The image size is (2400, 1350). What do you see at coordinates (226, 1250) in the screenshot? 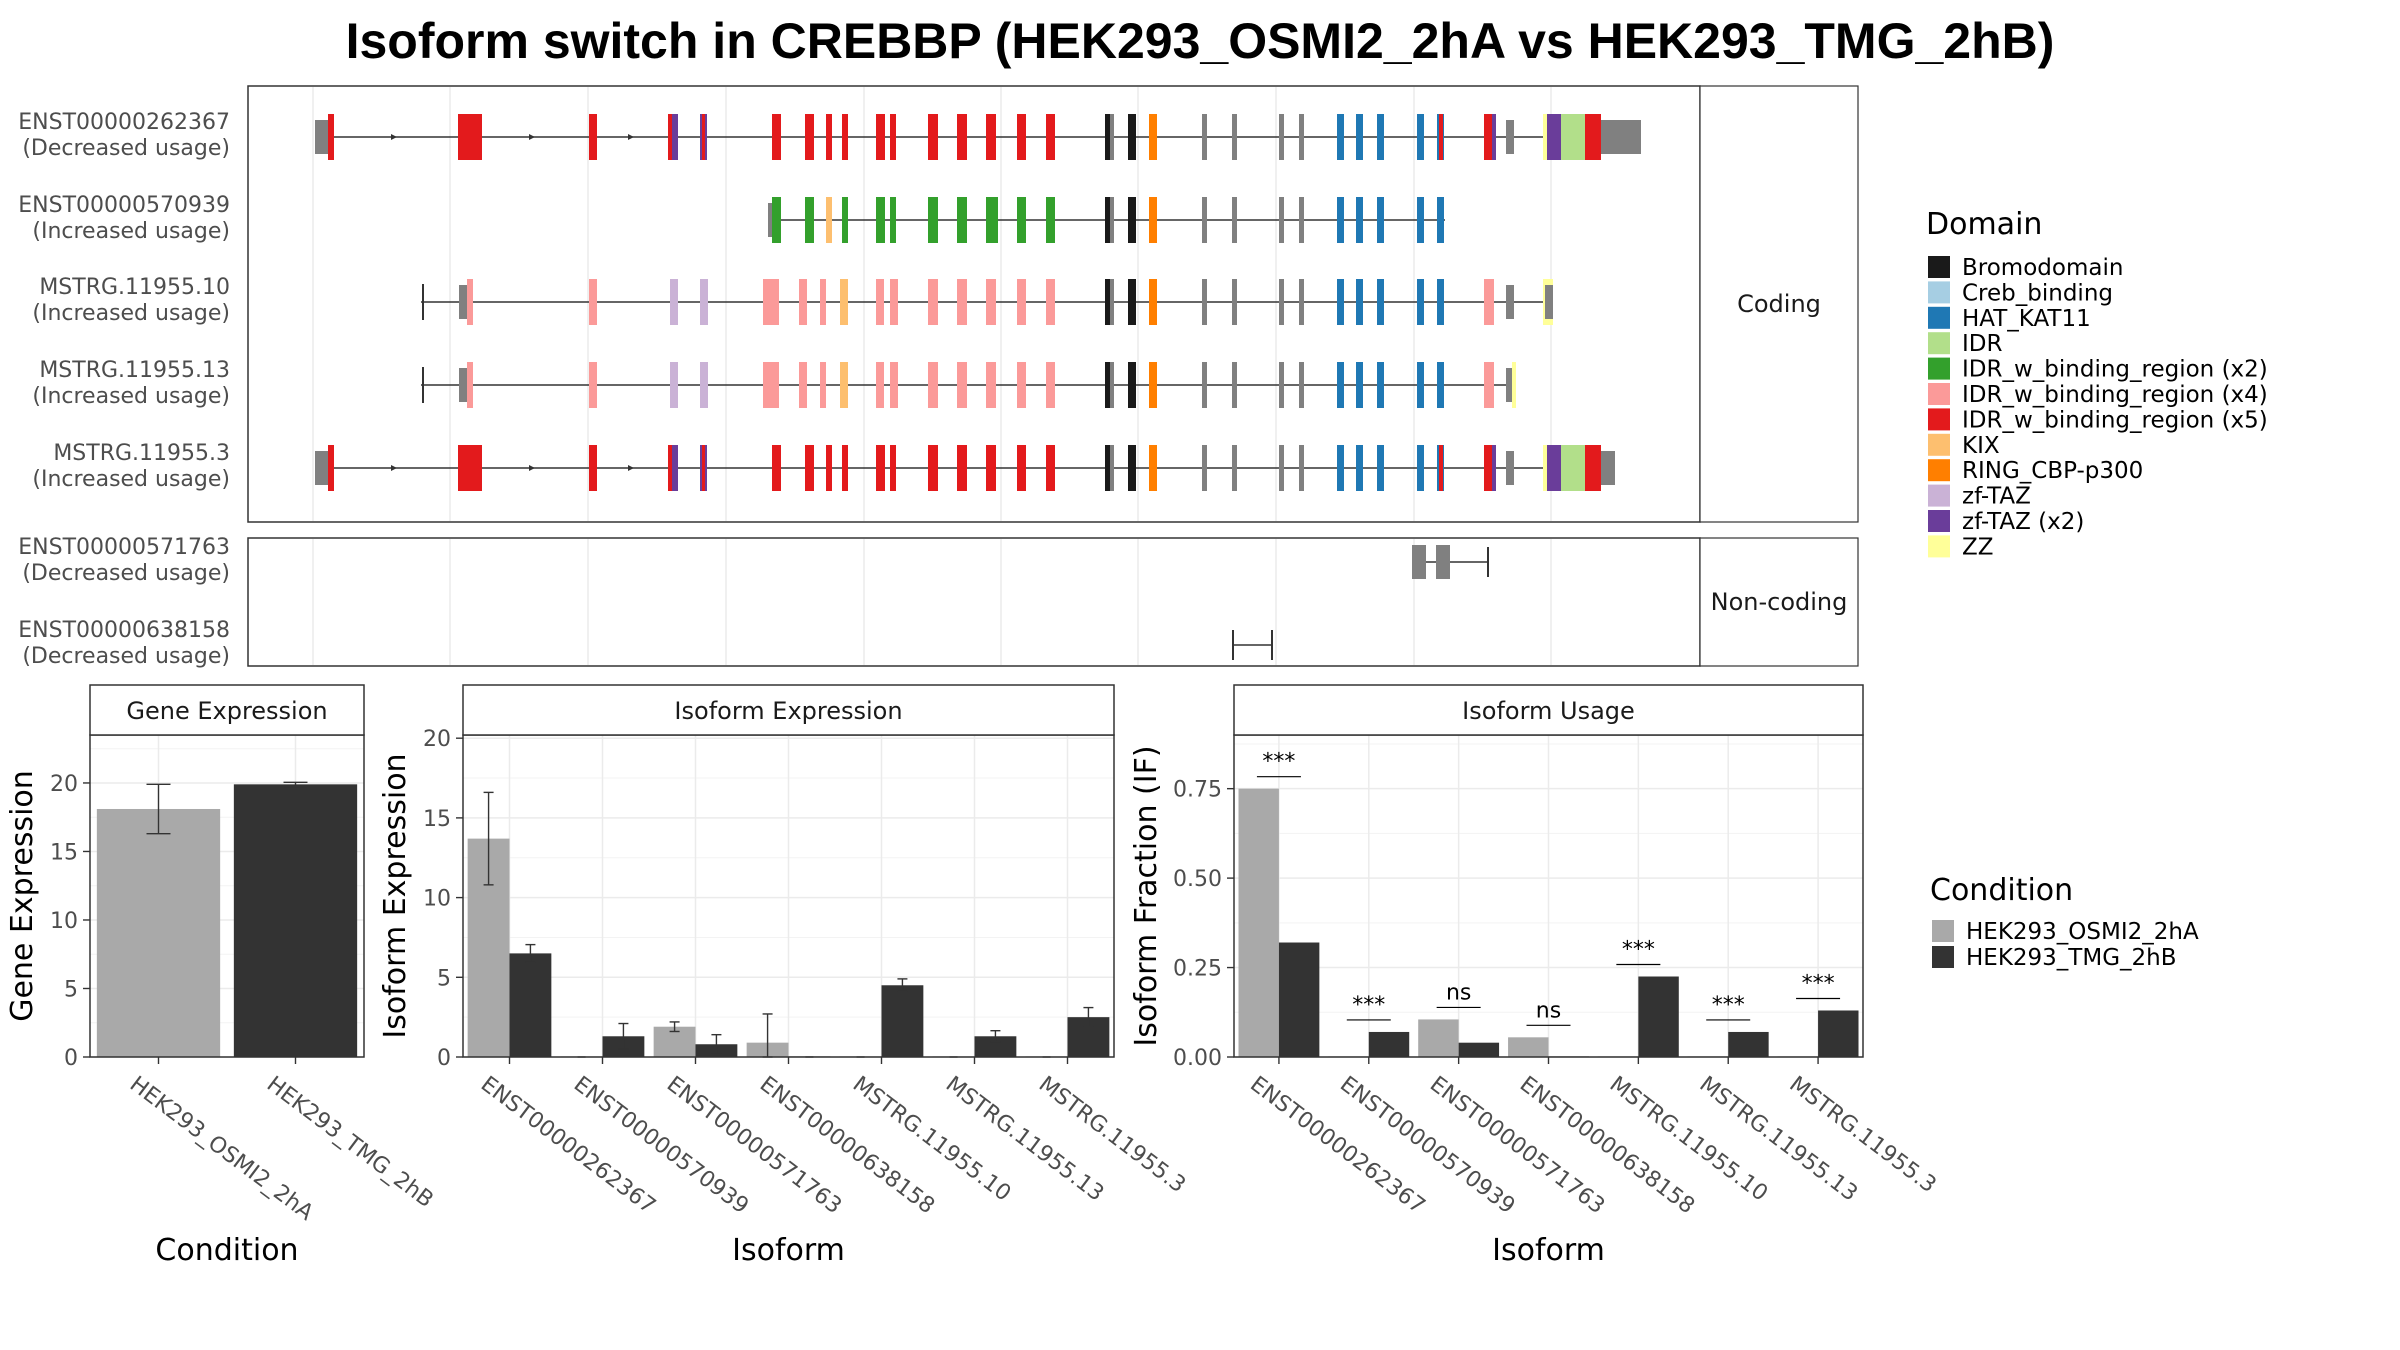
I see `x-axis-title: Condition` at bounding box center [226, 1250].